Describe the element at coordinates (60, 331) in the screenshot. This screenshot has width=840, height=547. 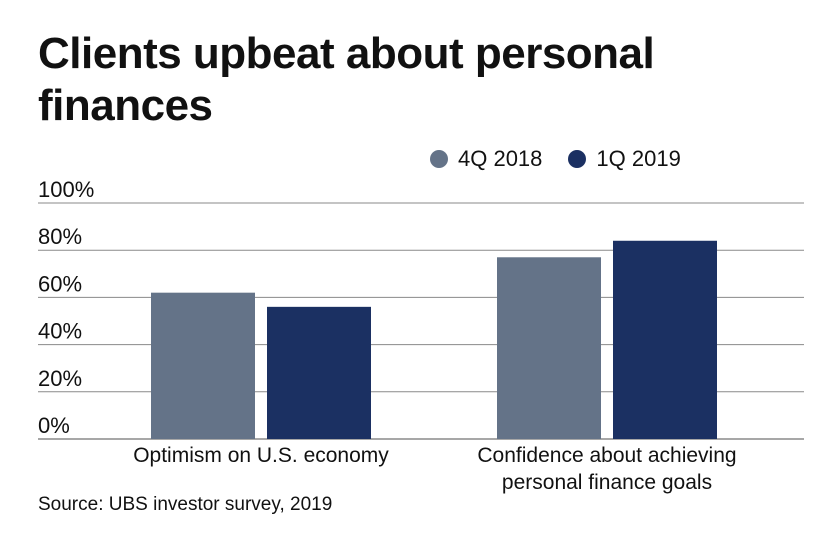
I see `y-tick-label-40: 40%` at that location.